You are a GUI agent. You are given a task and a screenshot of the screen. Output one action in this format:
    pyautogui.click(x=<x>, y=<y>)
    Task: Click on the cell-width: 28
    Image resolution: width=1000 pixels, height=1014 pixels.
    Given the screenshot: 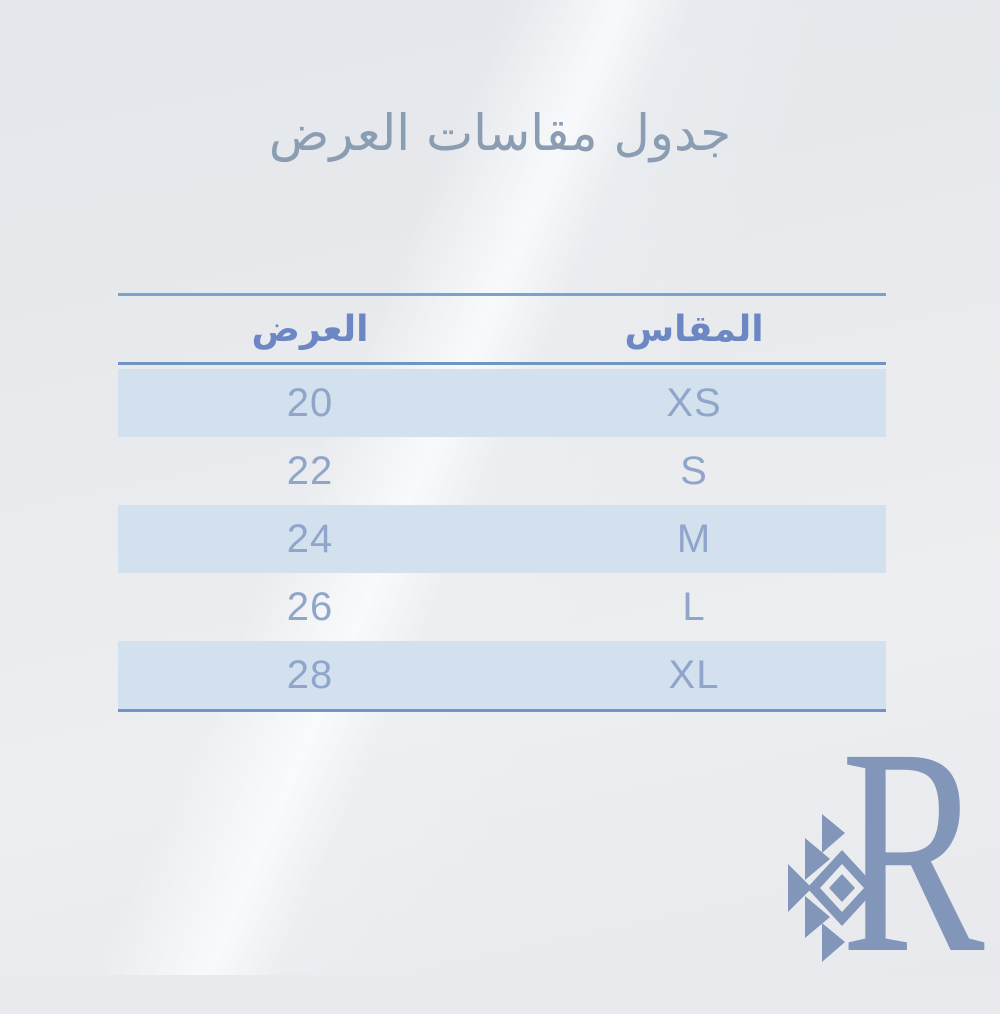 What is the action you would take?
    pyautogui.click(x=310, y=674)
    